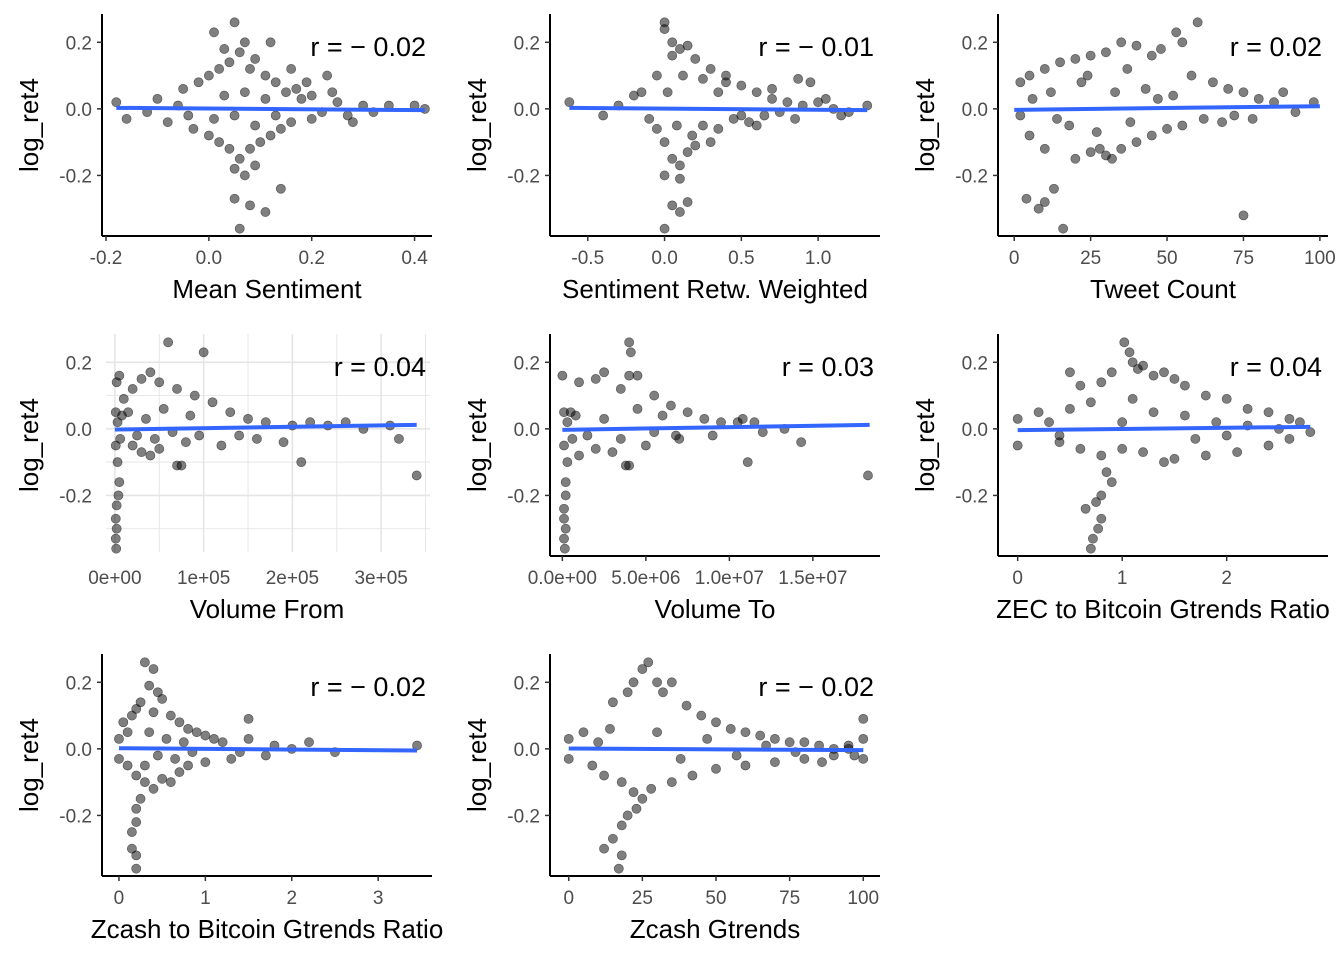  I want to click on x-axis-title: Sentiment Retw. Weighted, so click(715, 289).